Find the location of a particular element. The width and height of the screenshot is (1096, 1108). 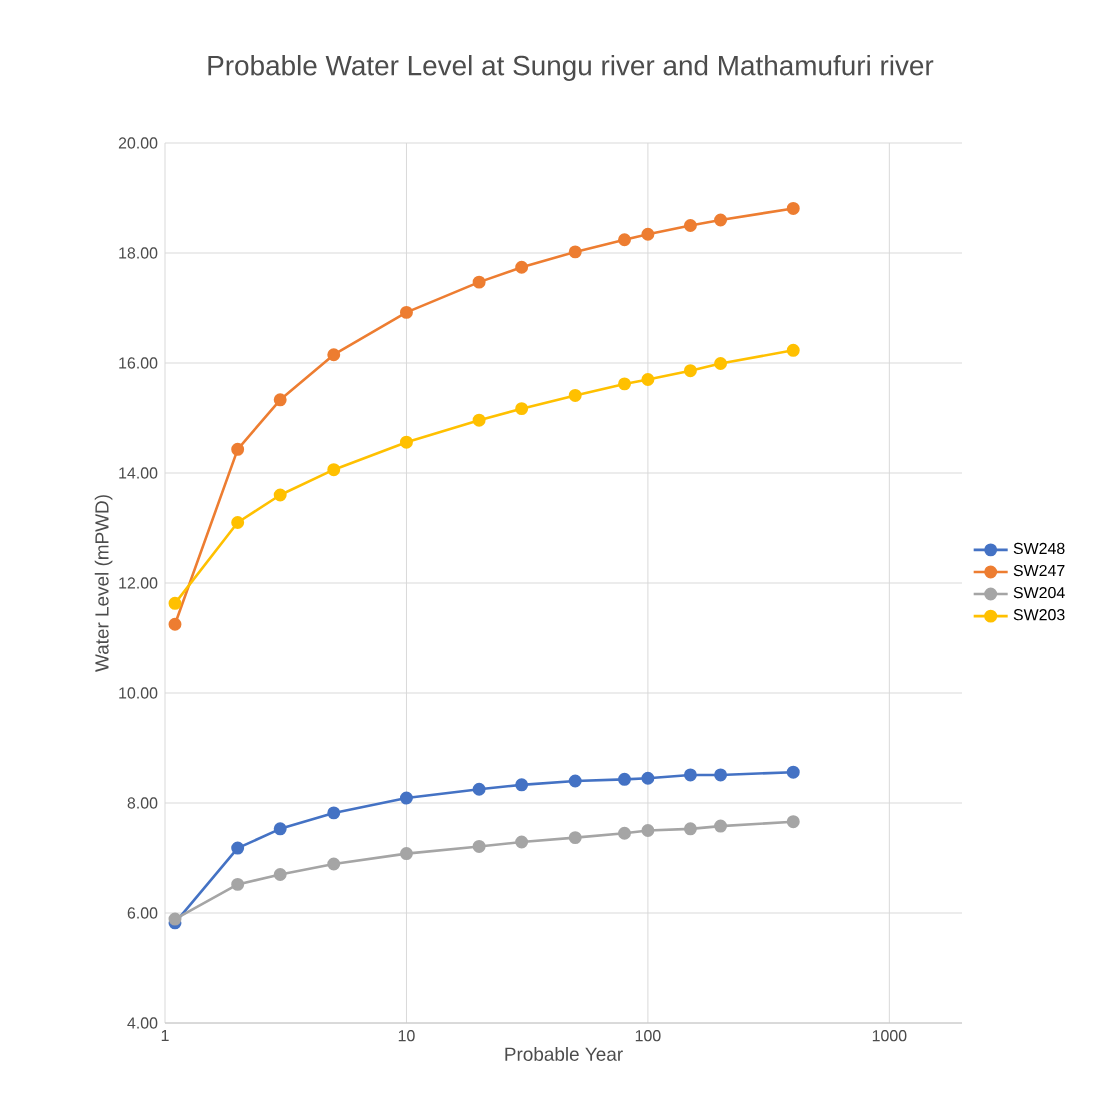

y-tick-label: 6.00 is located at coordinates (142, 913).